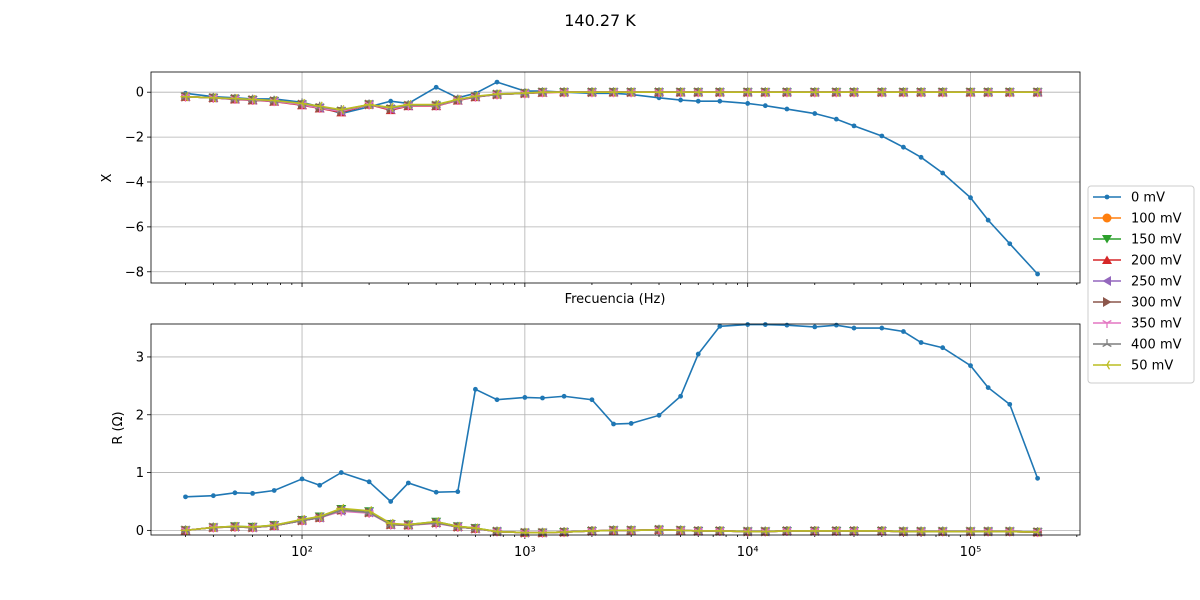 Image resolution: width=1200 pixels, height=600 pixels. What do you see at coordinates (600, 20) in the screenshot?
I see `figure-title: 140.27 K` at bounding box center [600, 20].